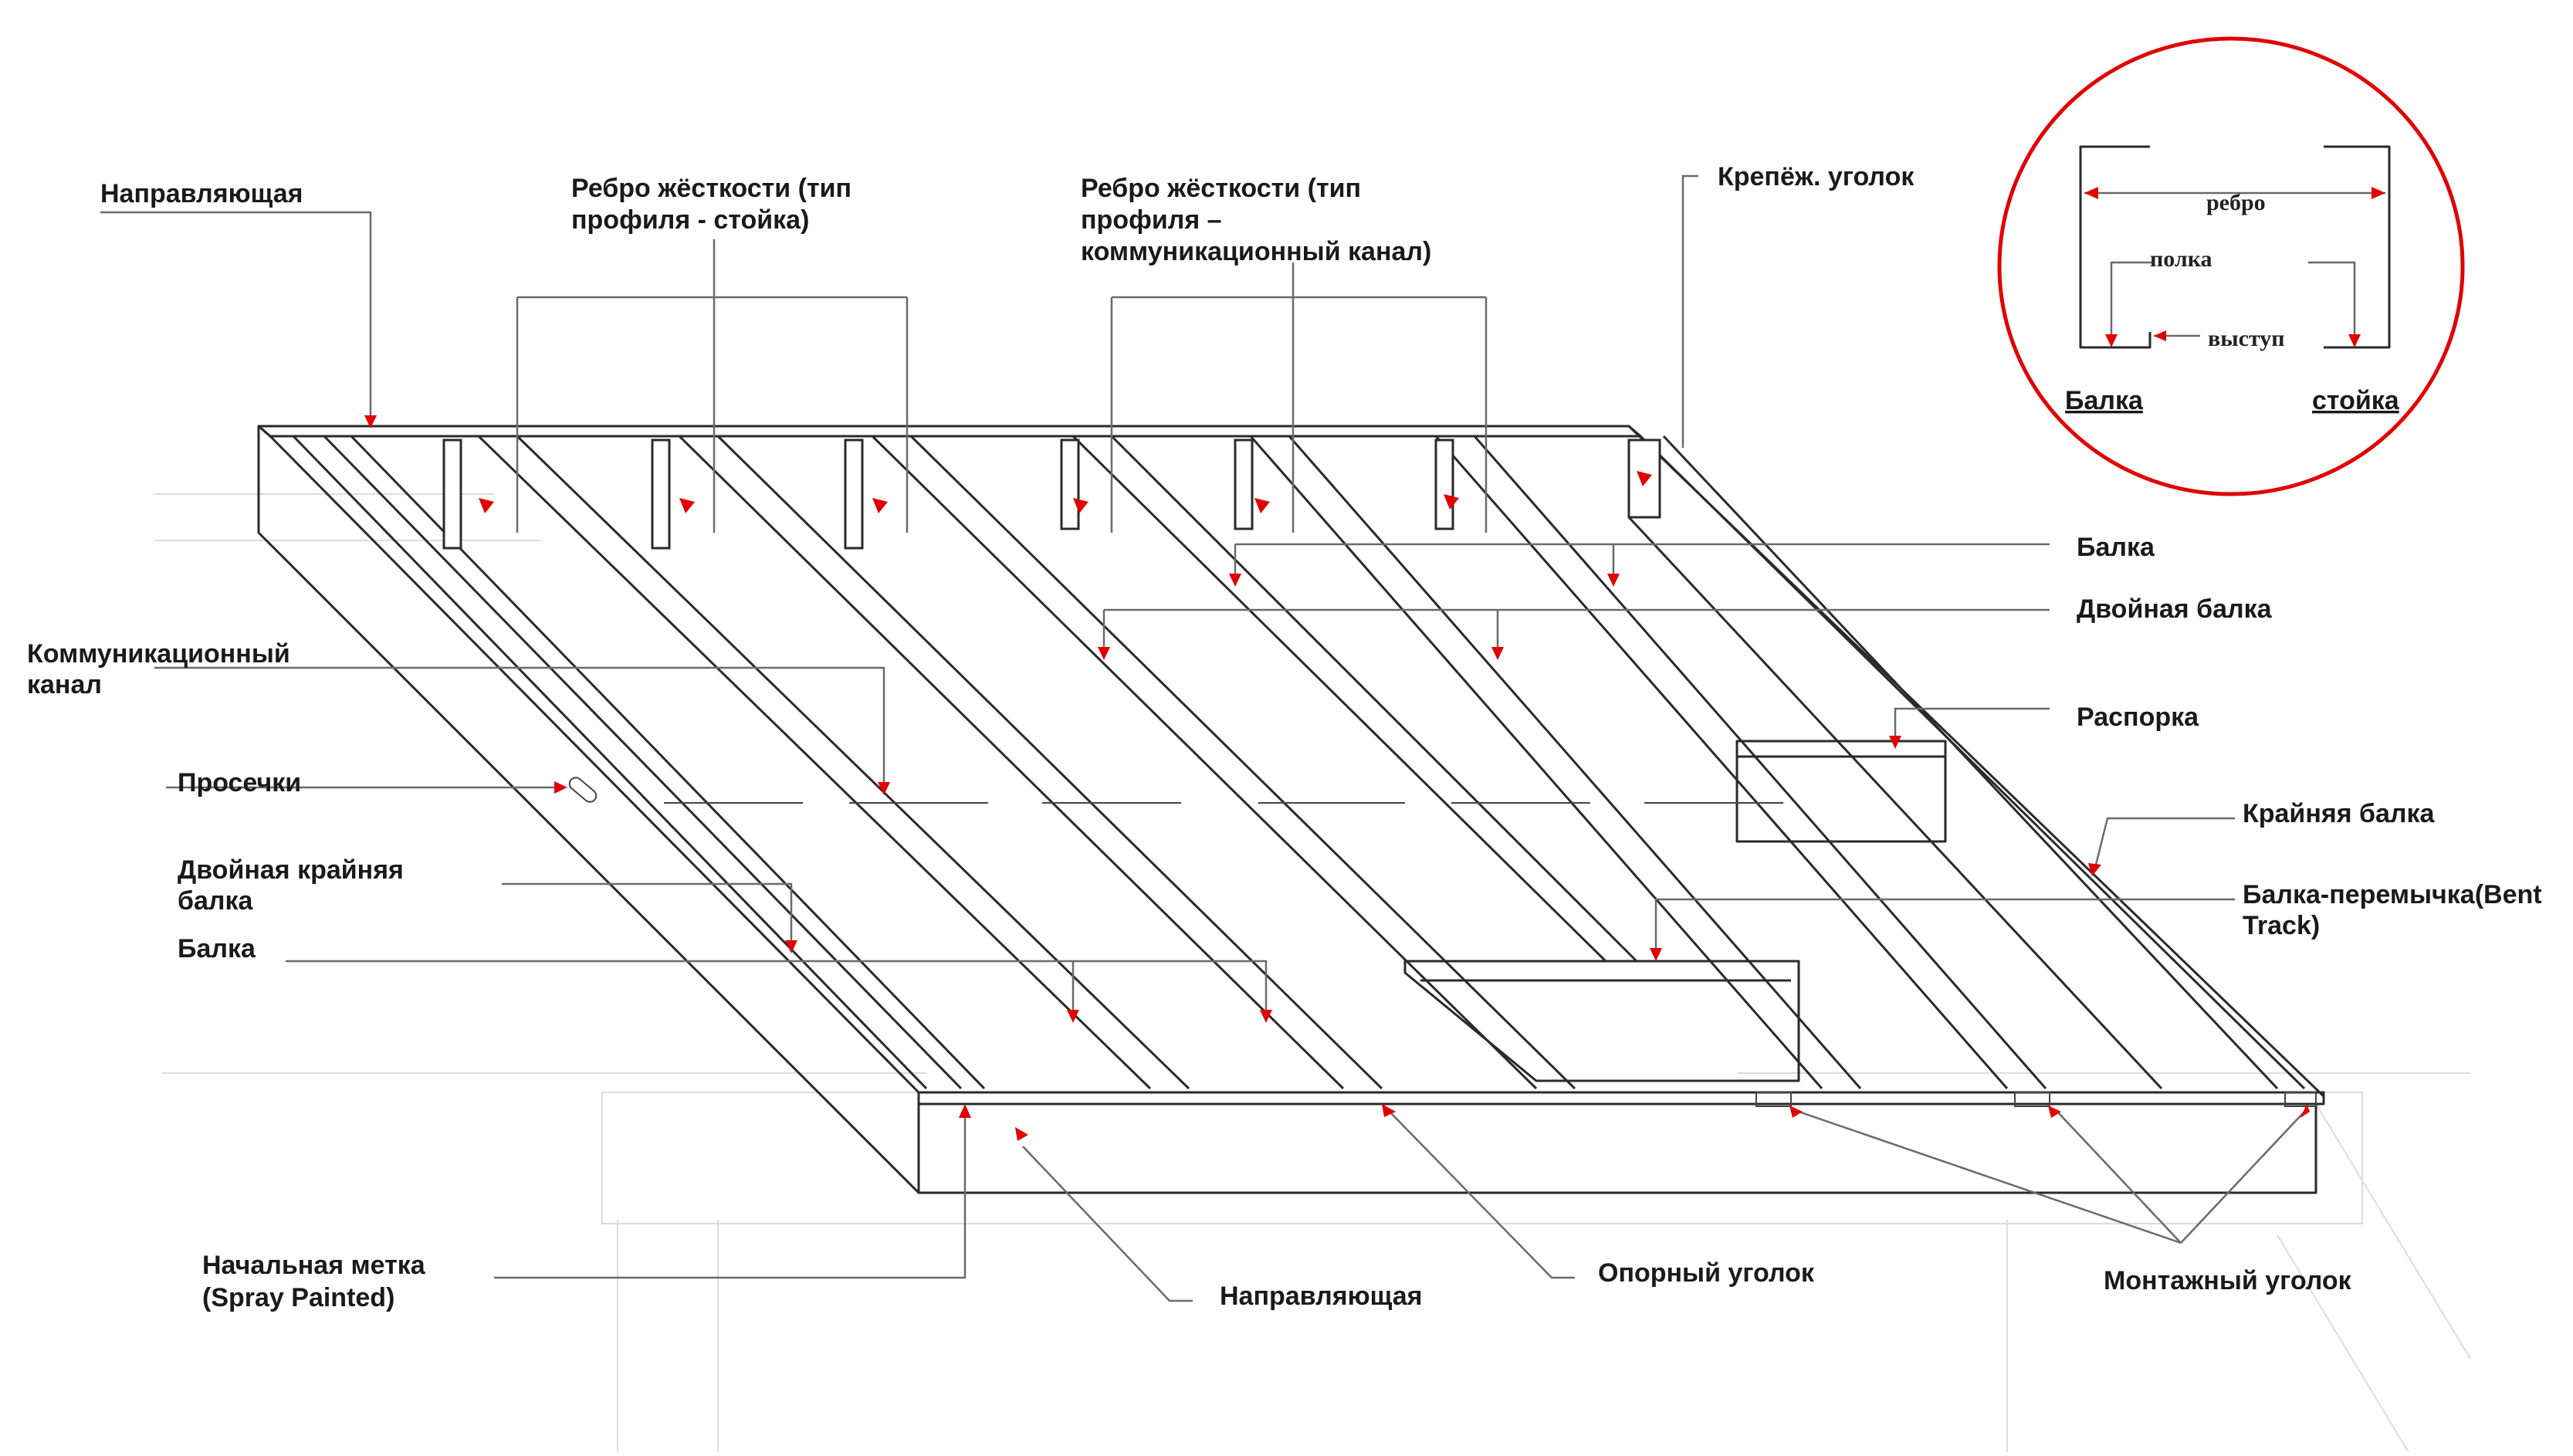  What do you see at coordinates (2246, 338) in the screenshot?
I see `inset-label-lip: выступ` at bounding box center [2246, 338].